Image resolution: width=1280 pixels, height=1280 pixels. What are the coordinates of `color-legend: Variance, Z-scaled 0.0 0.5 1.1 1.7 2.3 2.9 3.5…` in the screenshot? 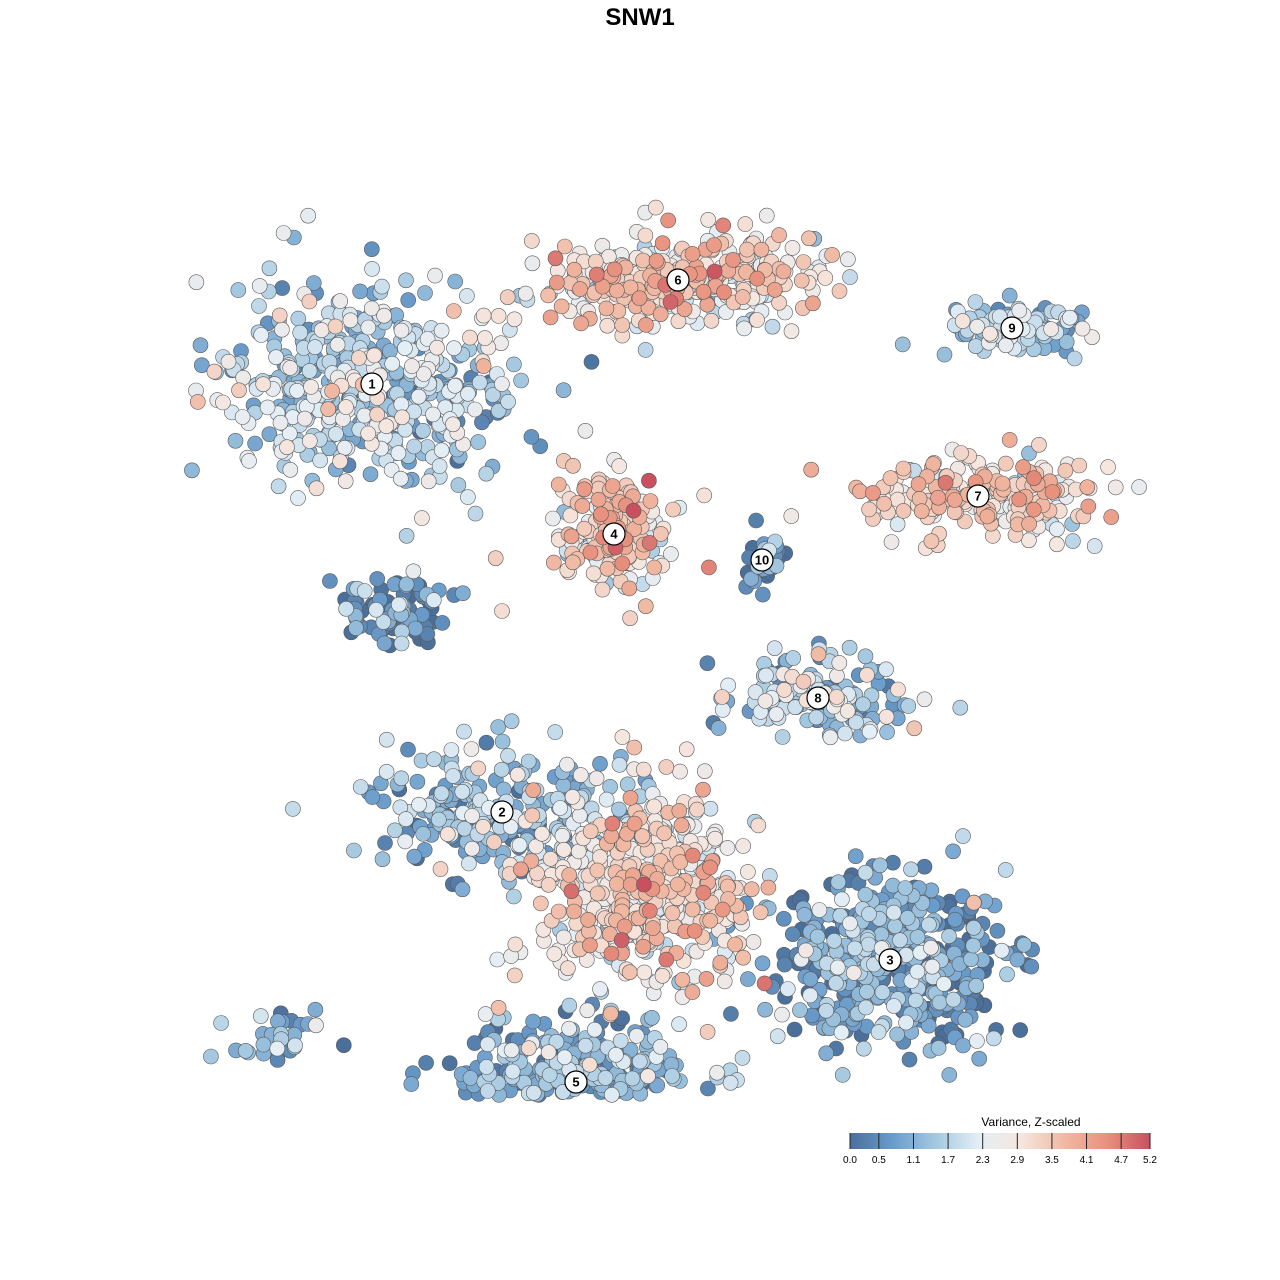 It's located at (1000, 1140).